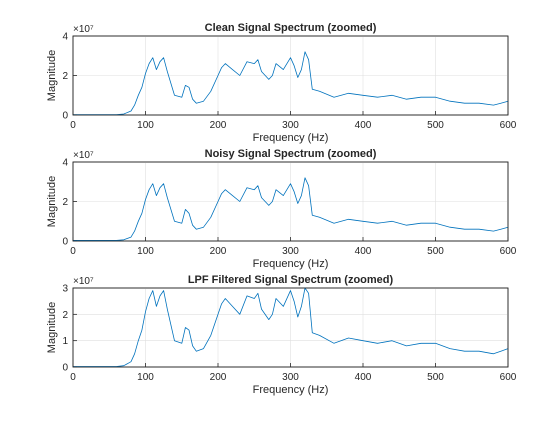 Image resolution: width=560 pixels, height=425 pixels. Describe the element at coordinates (65, 289) in the screenshot. I see `y-tick-label: 3` at that location.